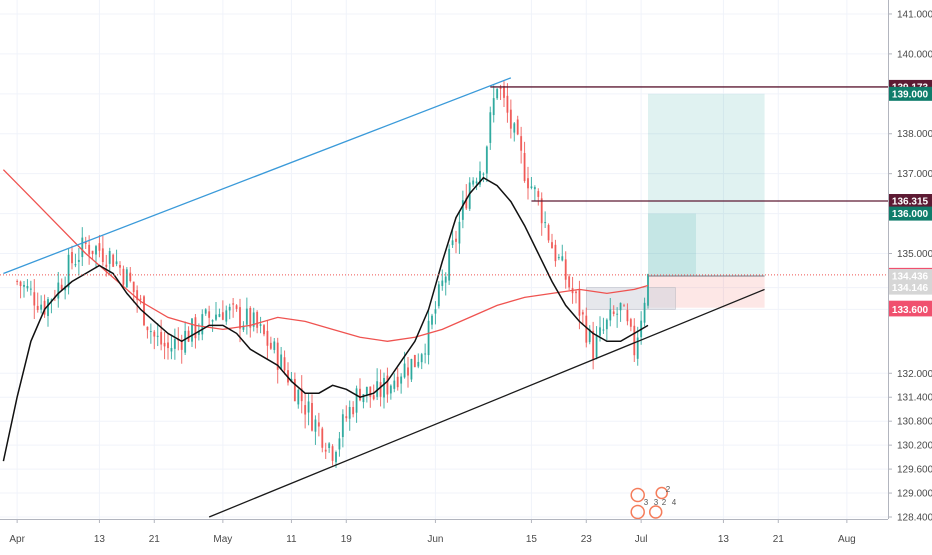 The image size is (932, 555). I want to click on x-tick-label: 23, so click(587, 539).